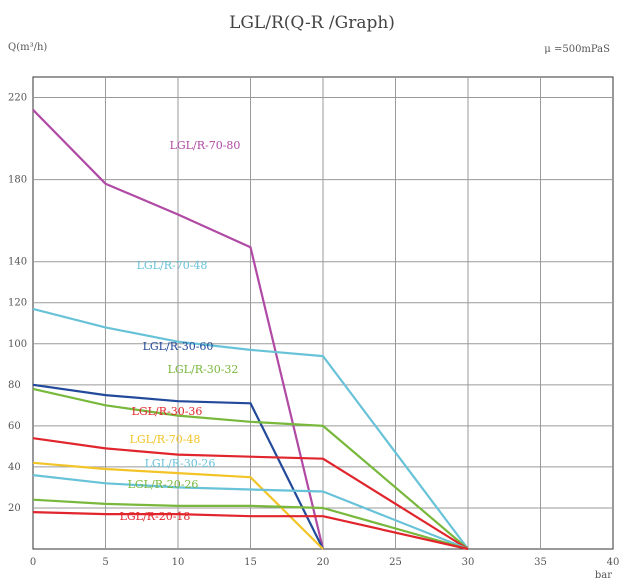 This screenshot has width=624, height=584. Describe the element at coordinates (468, 562) in the screenshot. I see `x-tick-label: 30` at that location.